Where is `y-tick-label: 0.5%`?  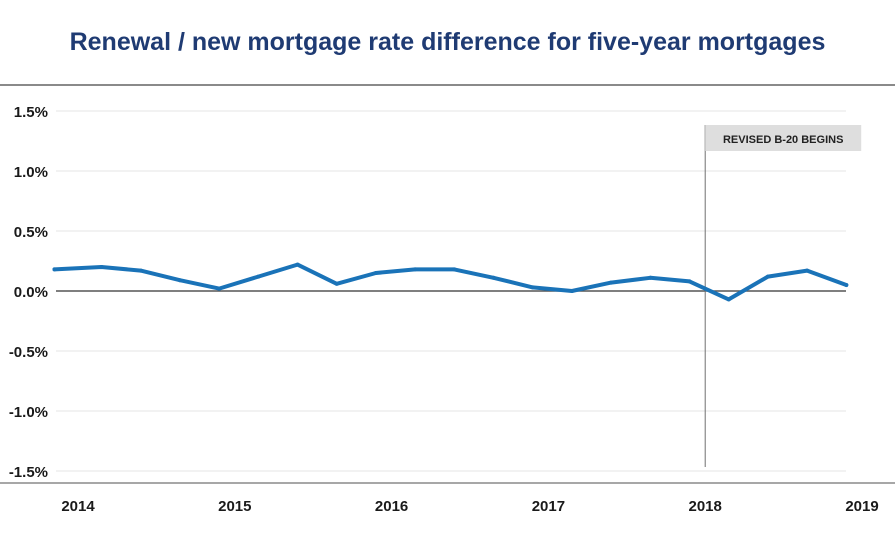
y-tick-label: 0.5% is located at coordinates (31, 232).